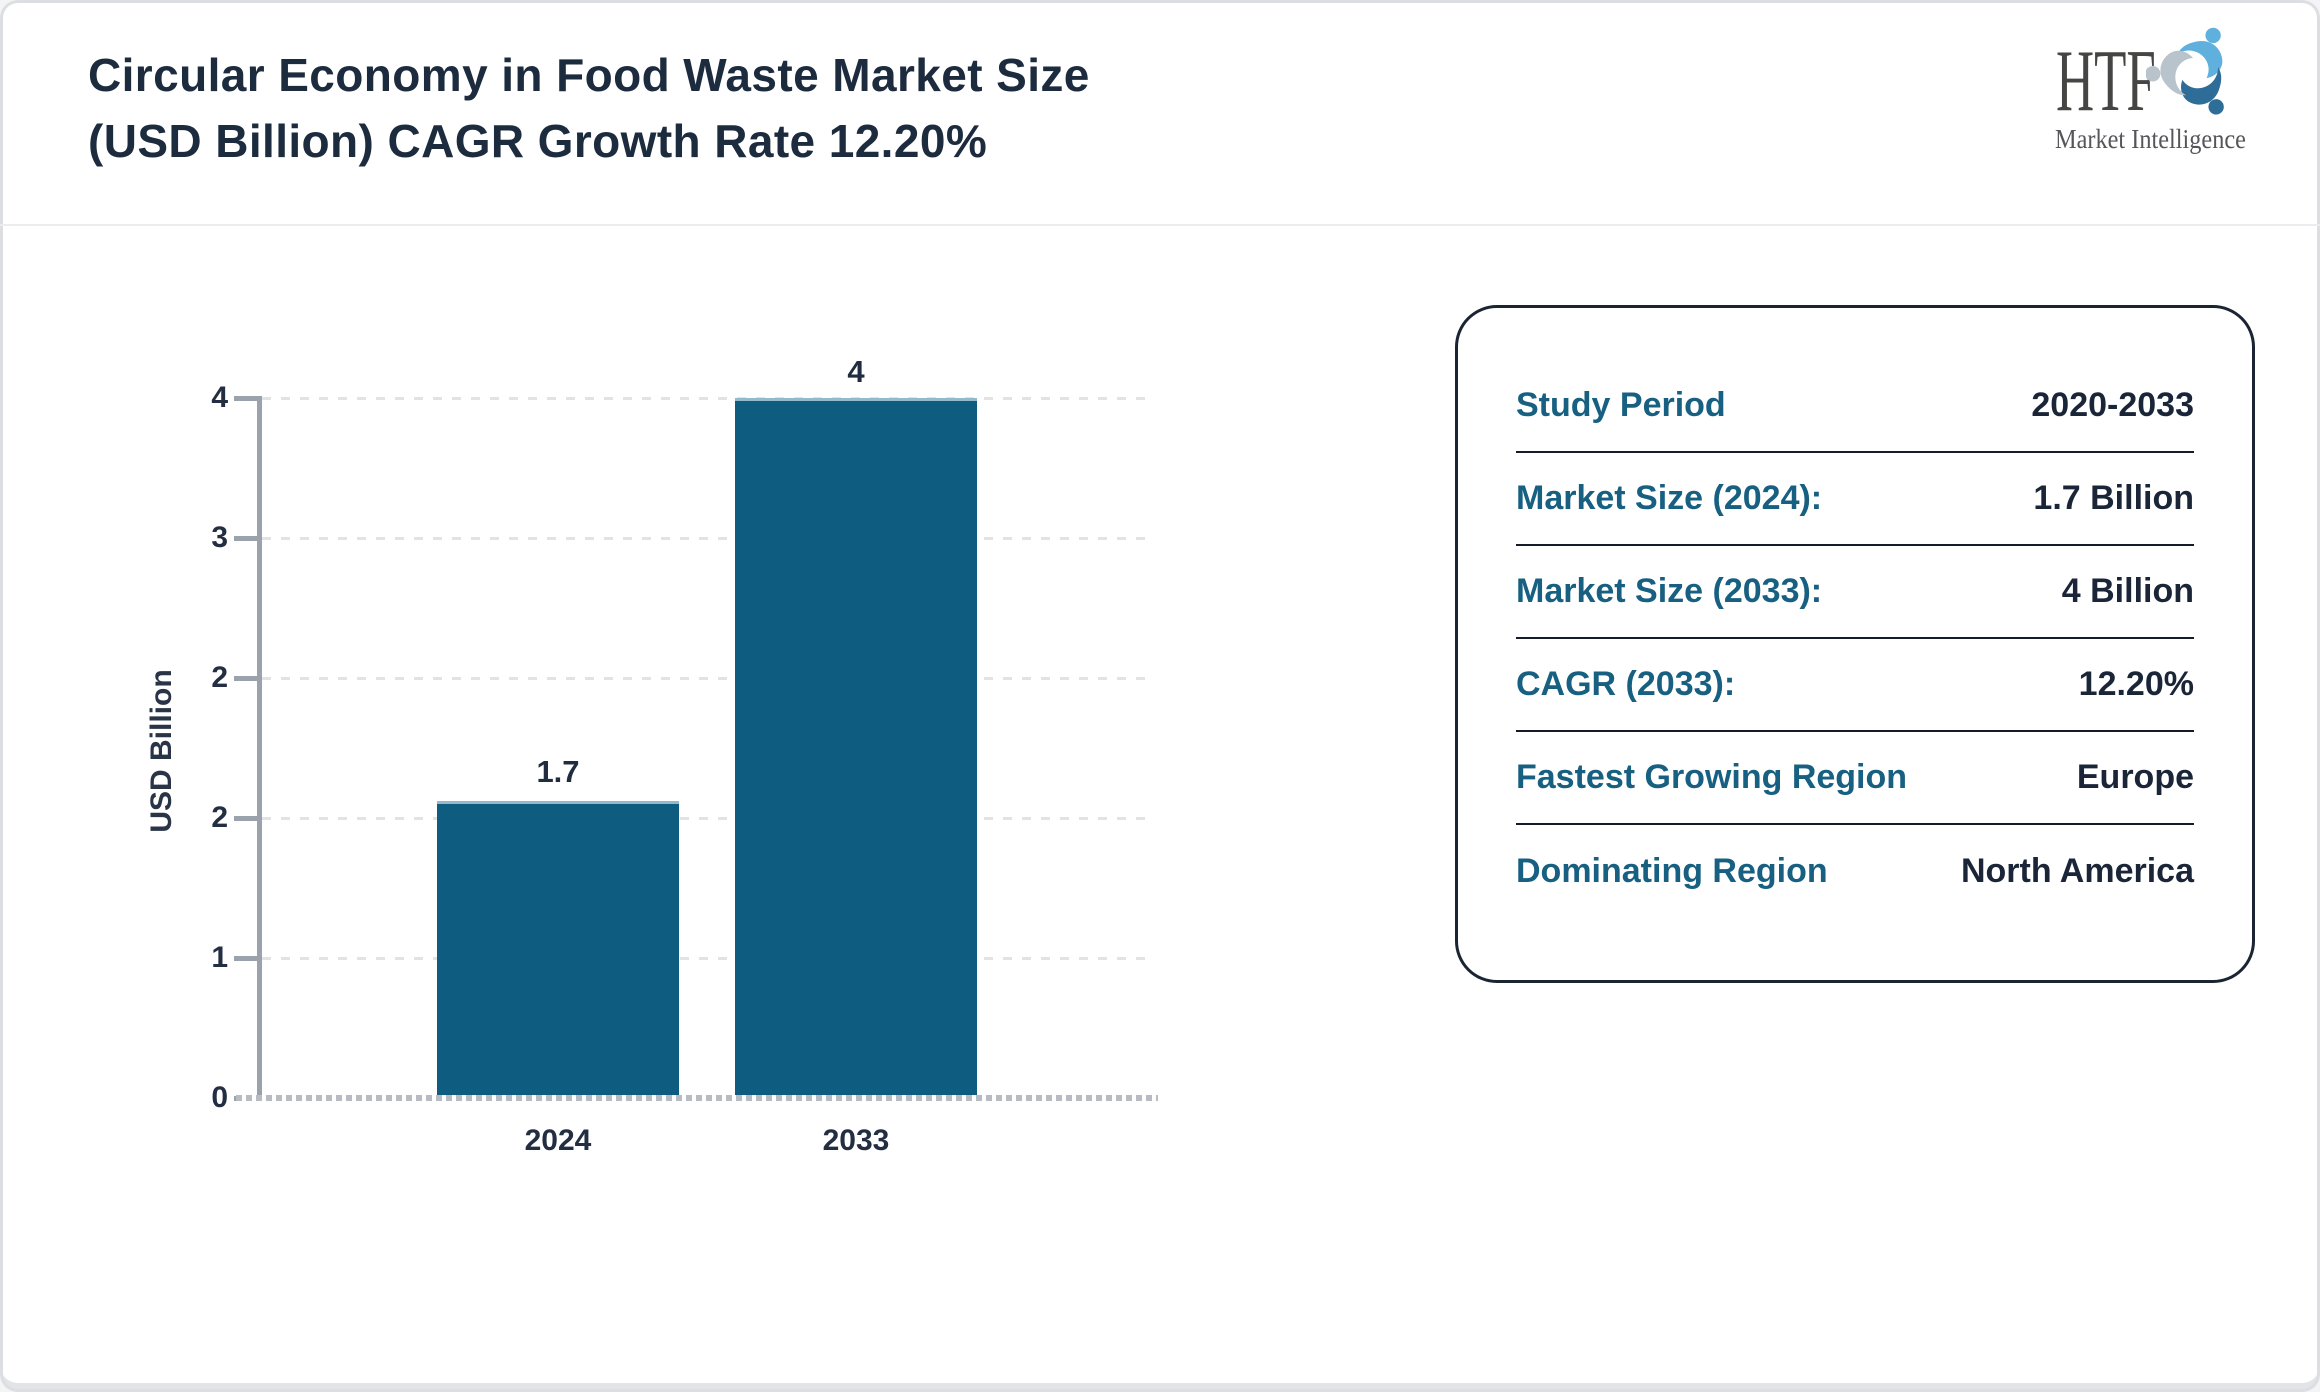 This screenshot has height=1392, width=2320. I want to click on x-axis-line, so click(697, 1098).